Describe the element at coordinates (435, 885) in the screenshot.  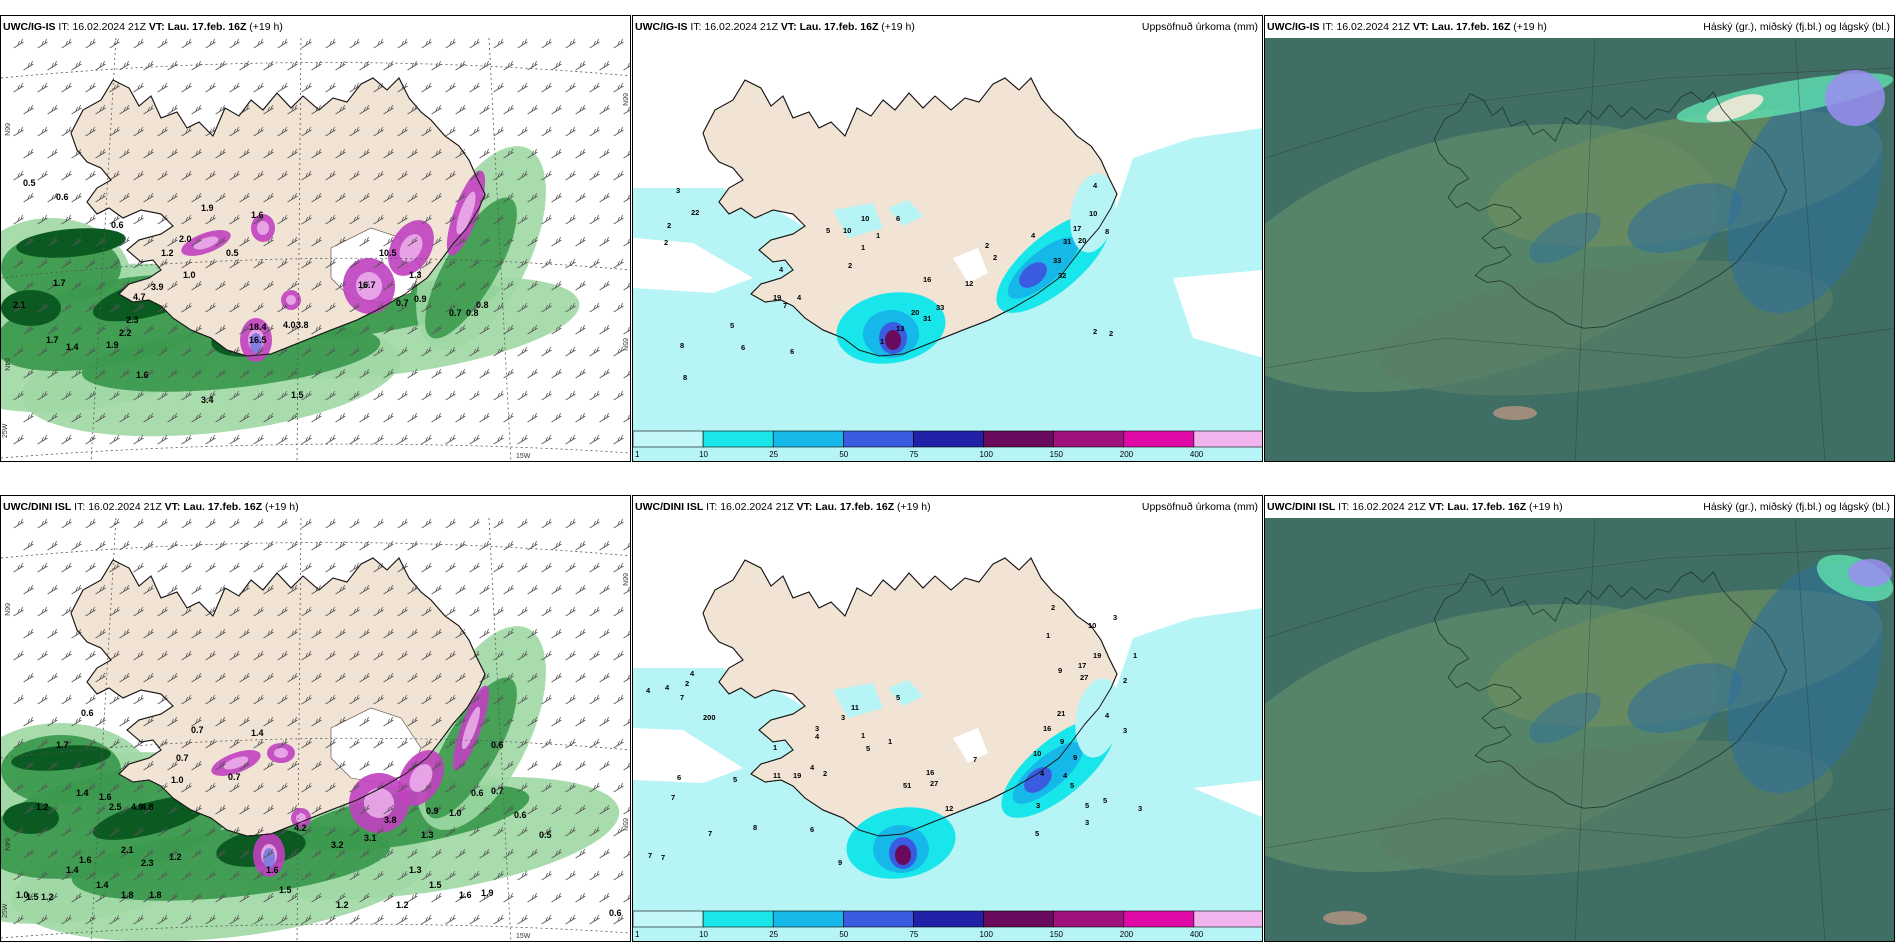
I see `value-label: 1.5` at that location.